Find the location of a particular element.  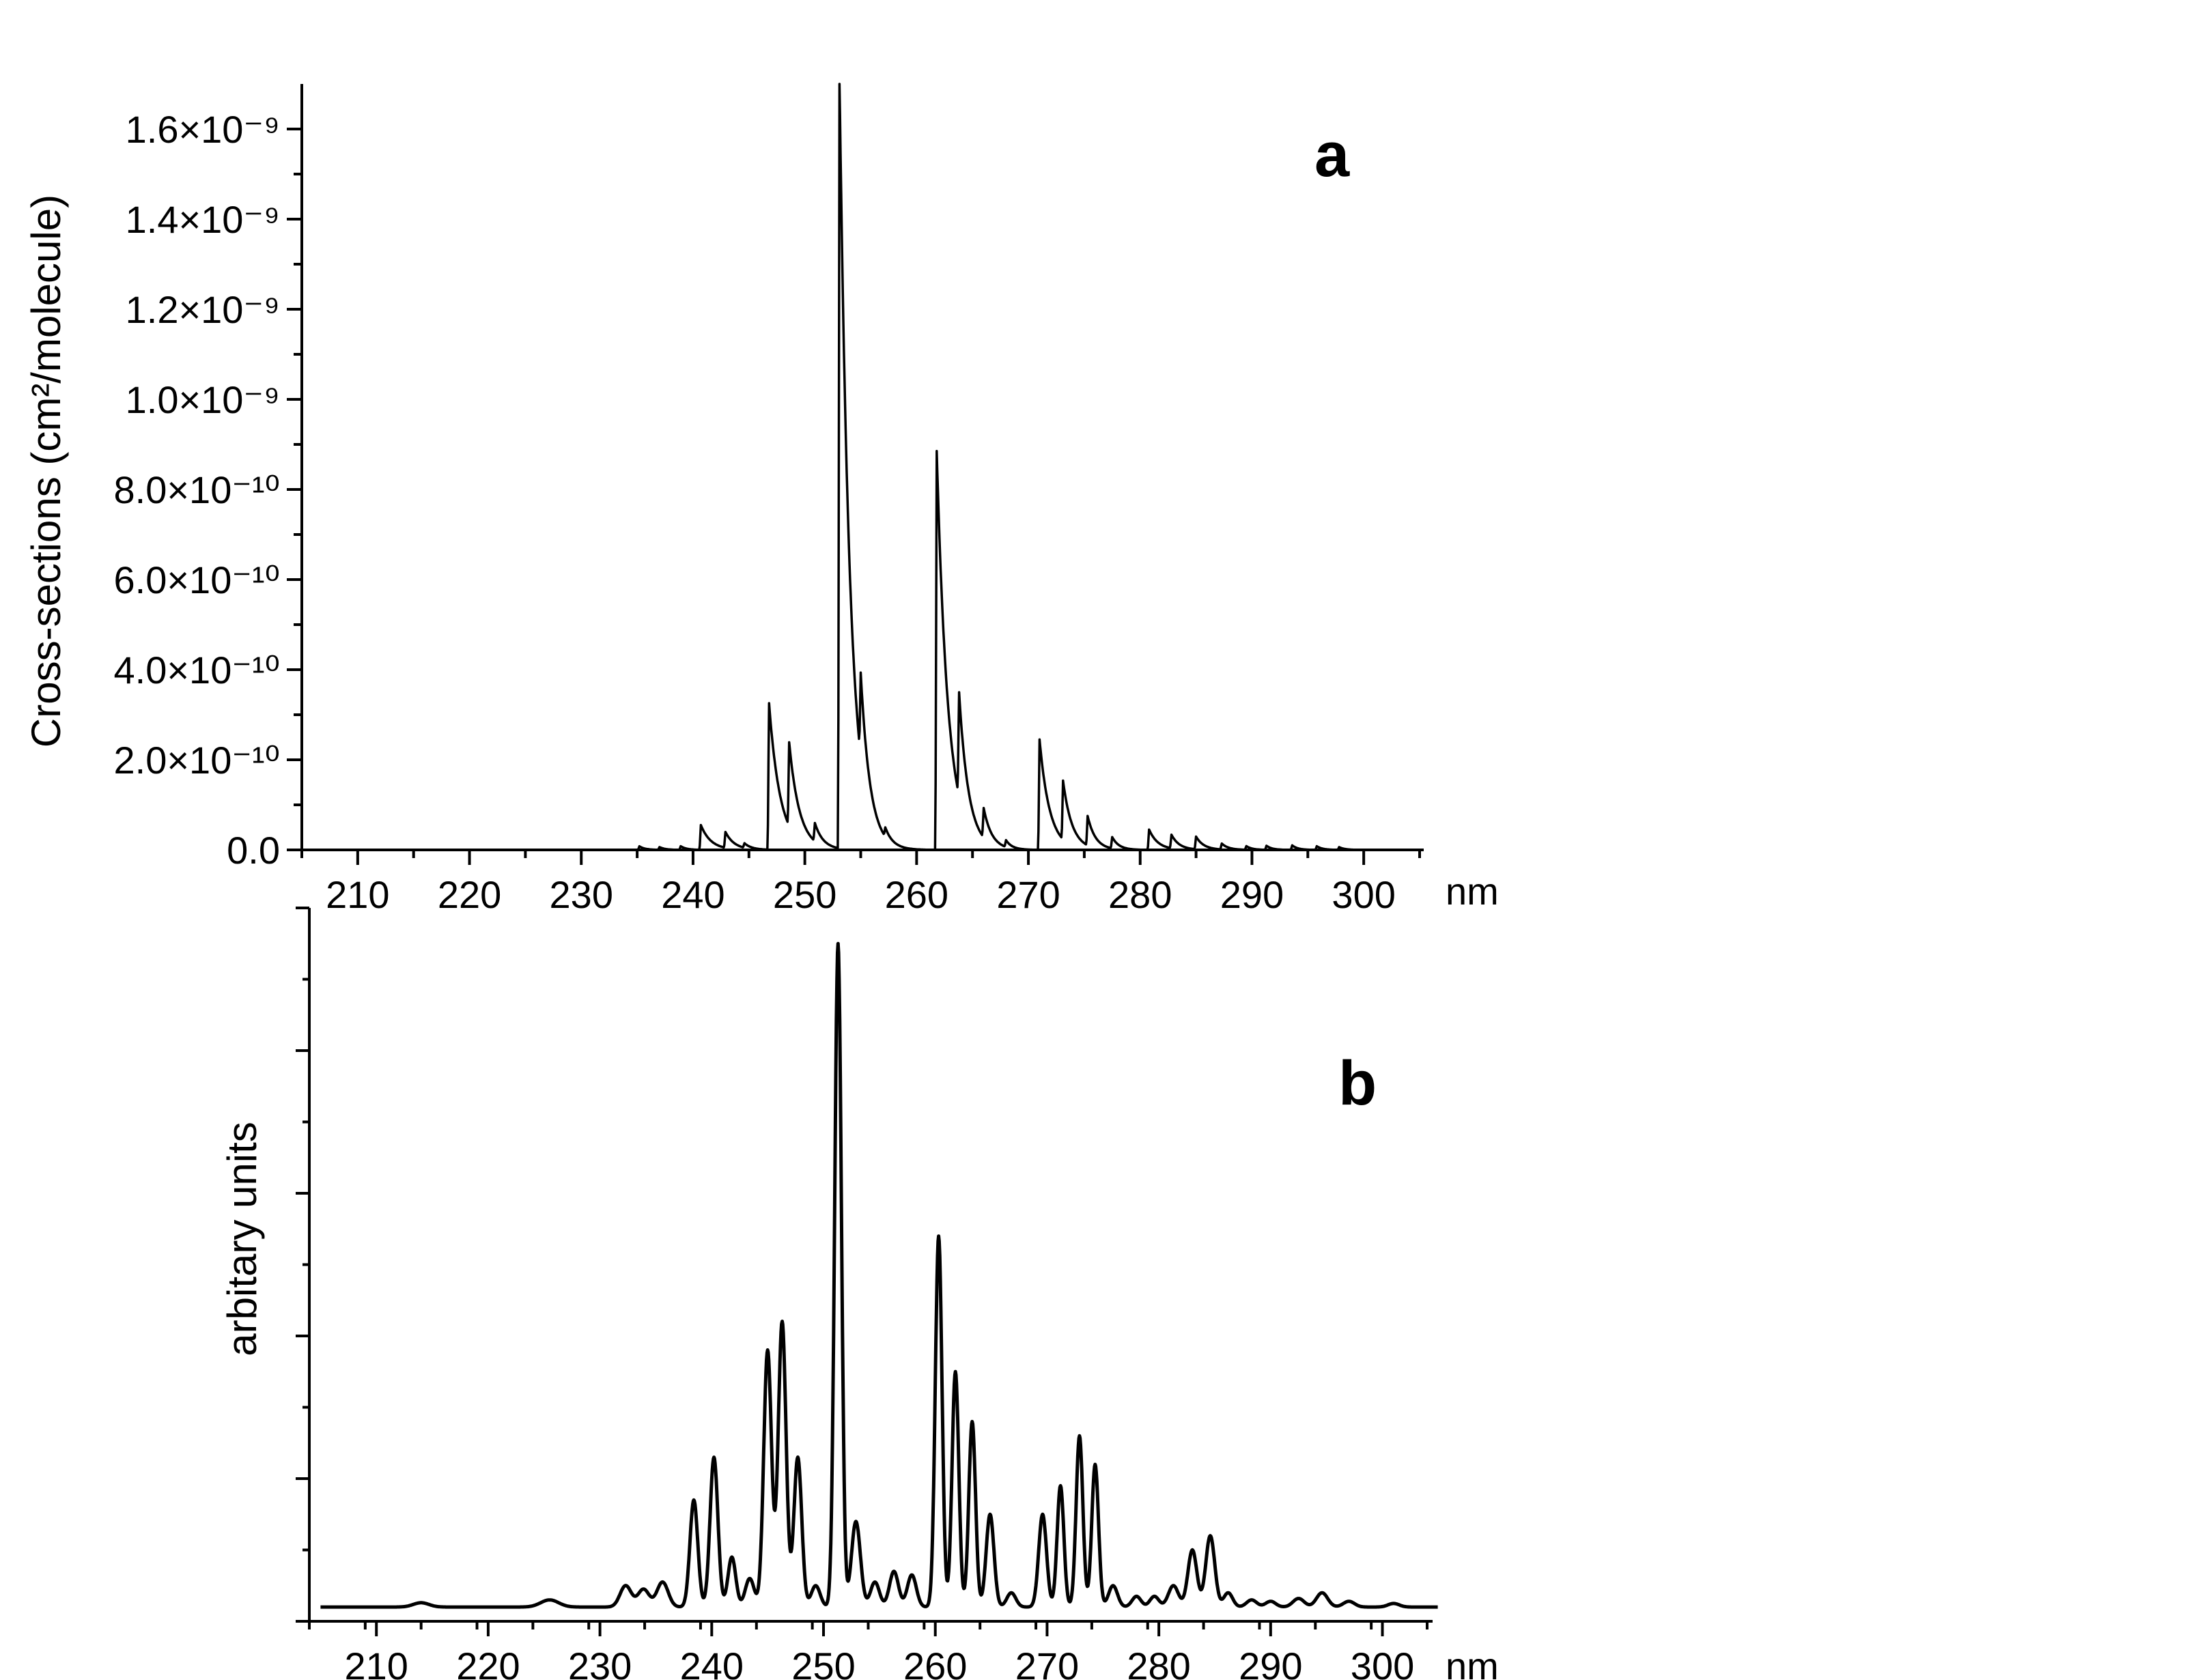

panel-a-letter: a is located at coordinates (1332, 155).